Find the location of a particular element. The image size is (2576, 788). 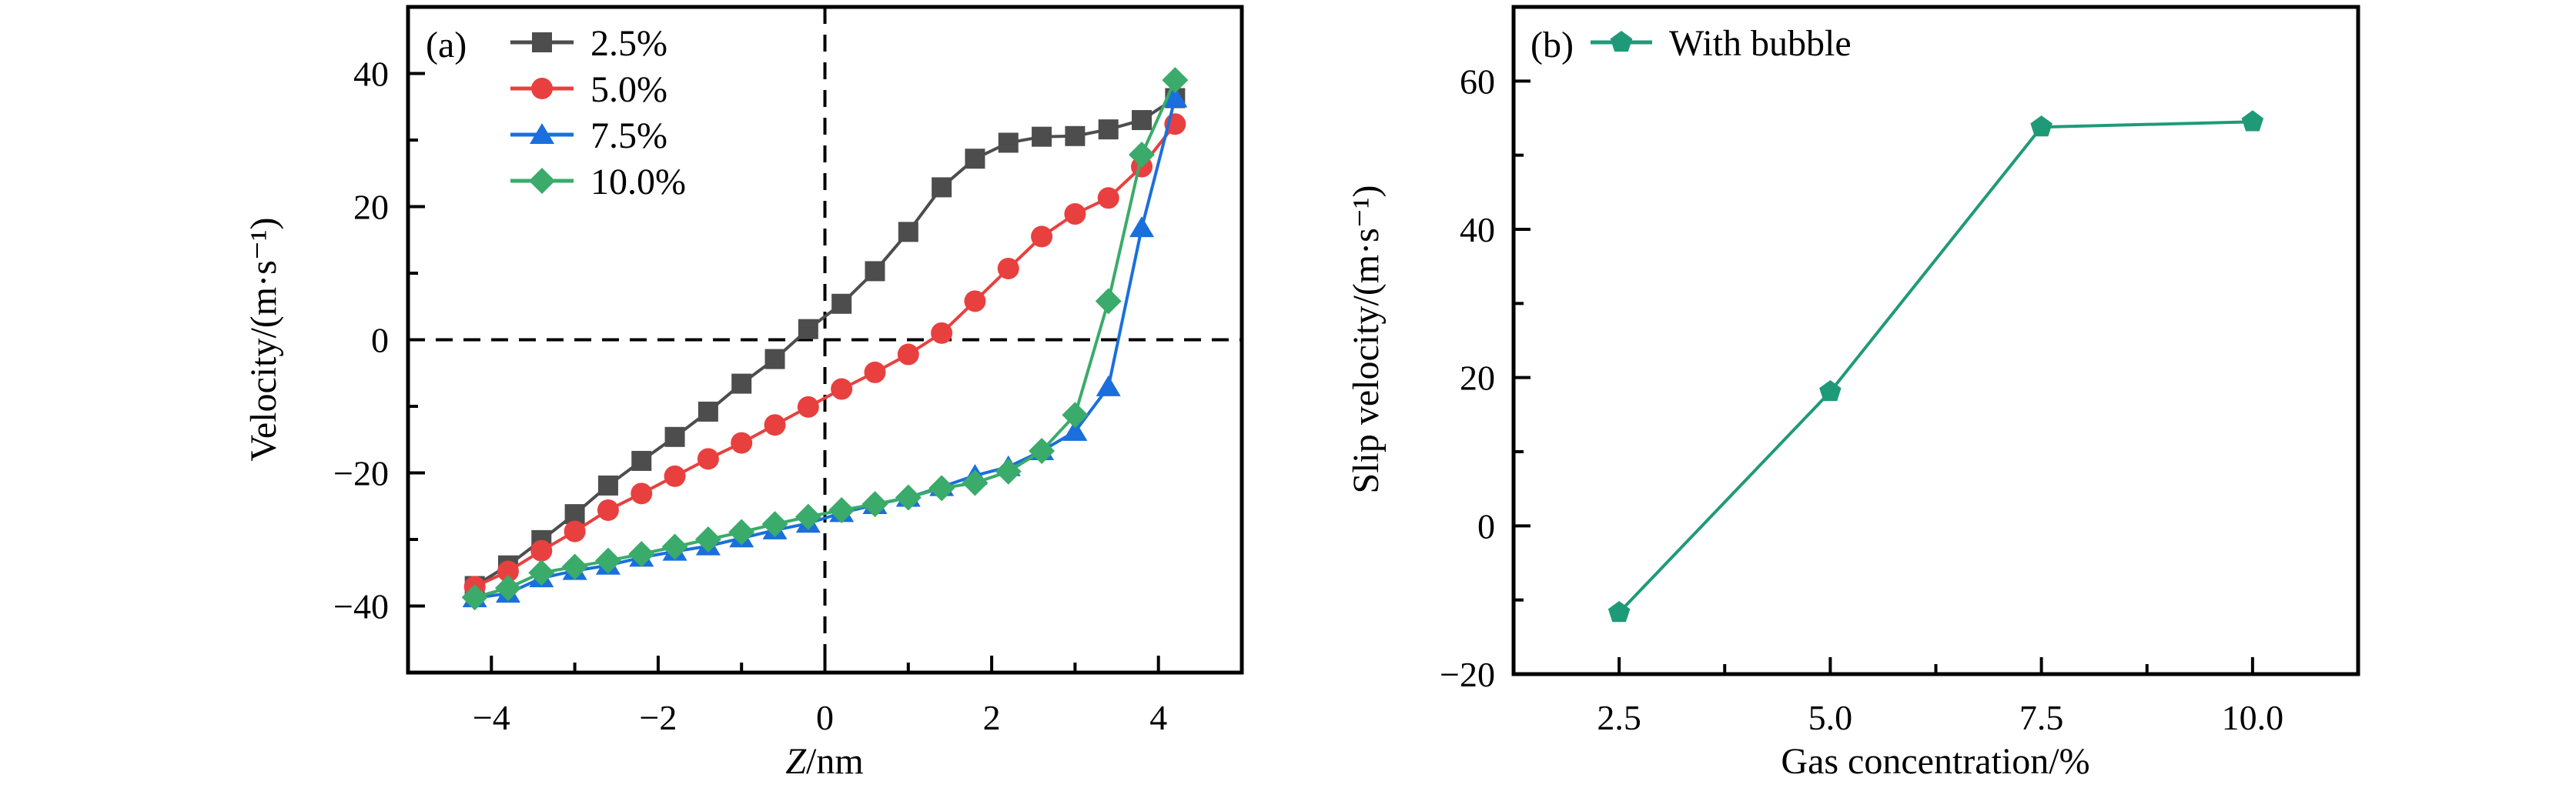

legend-label: With bubble is located at coordinates (1761, 43).